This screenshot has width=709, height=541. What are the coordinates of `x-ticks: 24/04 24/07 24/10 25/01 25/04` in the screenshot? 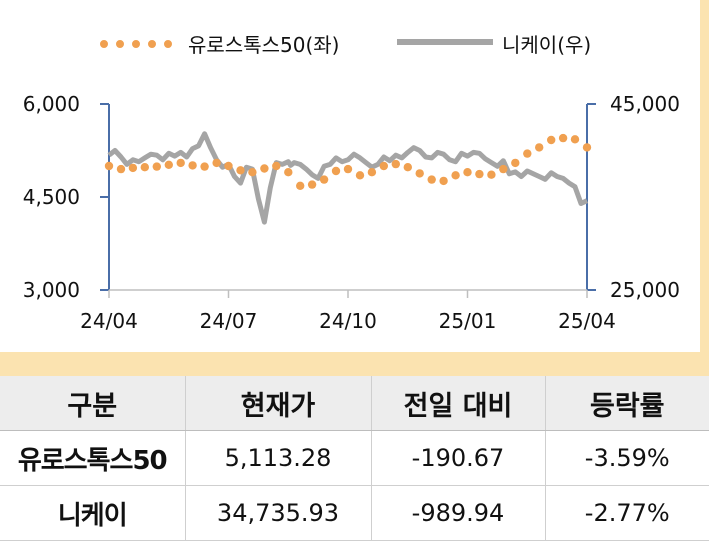 It's located at (348, 311).